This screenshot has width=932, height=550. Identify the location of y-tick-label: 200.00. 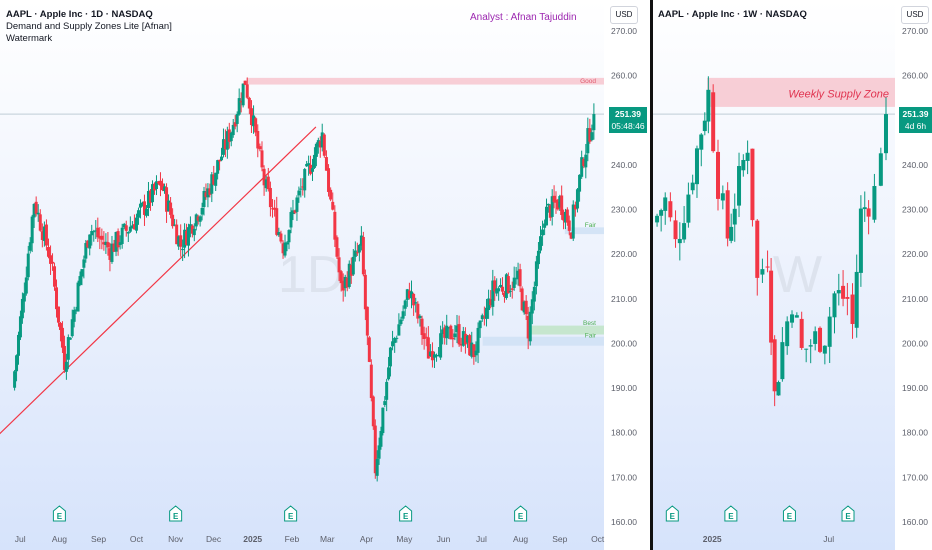
(624, 343).